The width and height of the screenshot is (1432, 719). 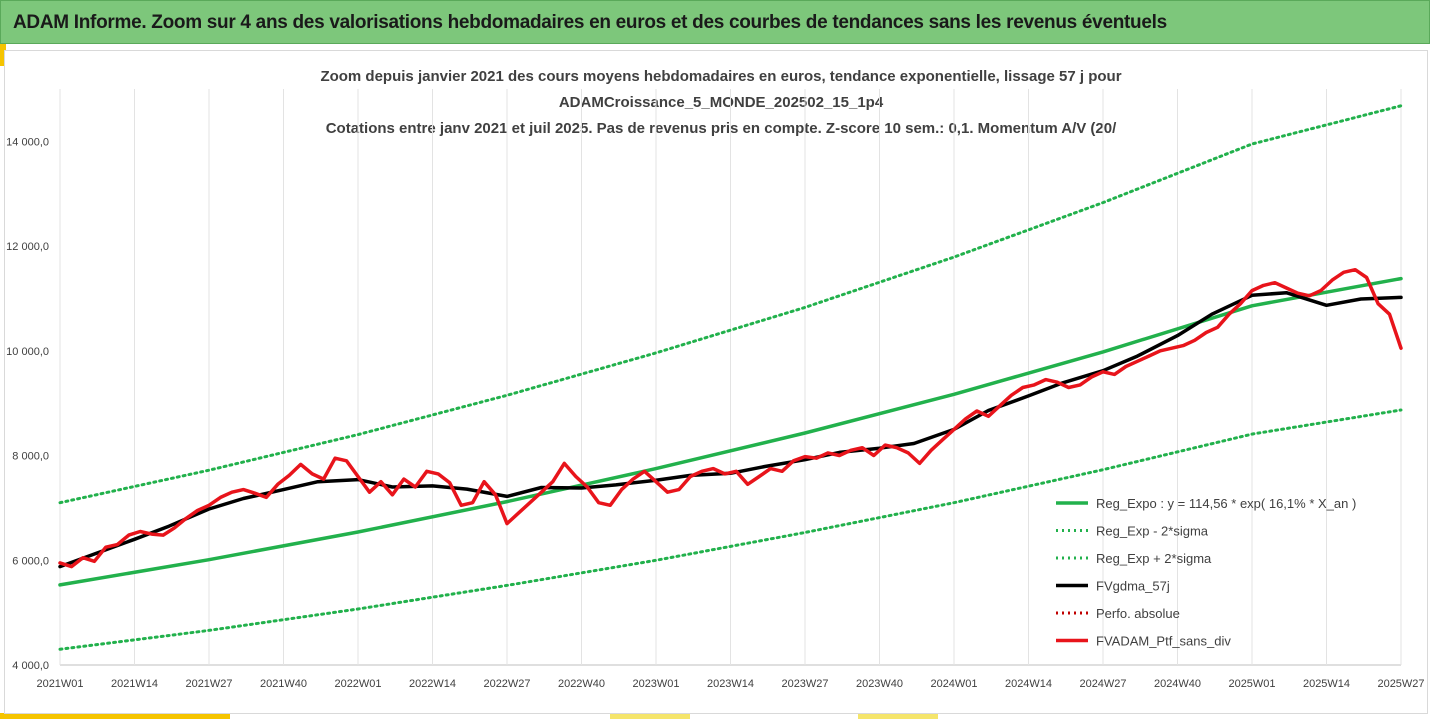 I want to click on x-tick-label: 2022W27, so click(x=506, y=684).